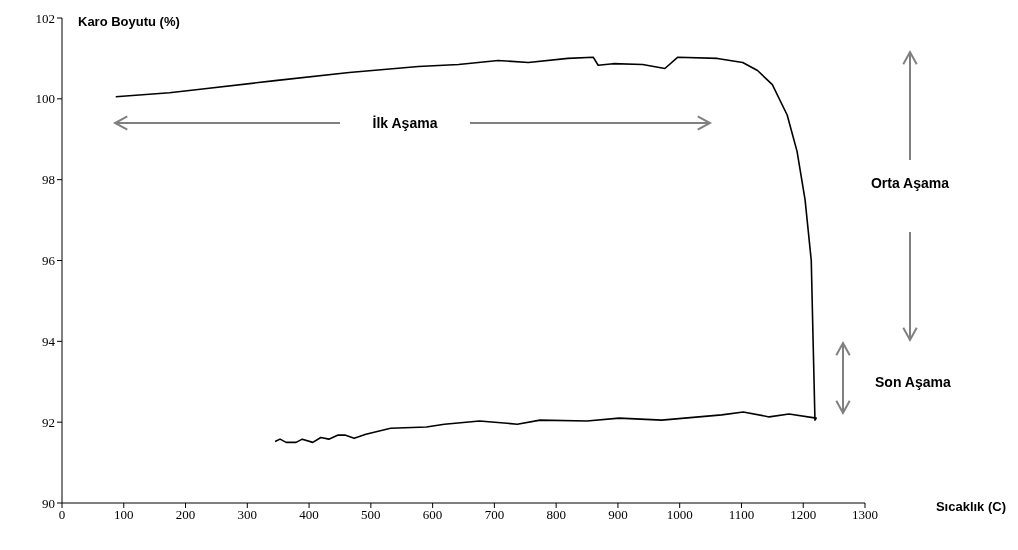 The width and height of the screenshot is (1018, 550). Describe the element at coordinates (49, 261) in the screenshot. I see `y-tick-label: 96` at that location.